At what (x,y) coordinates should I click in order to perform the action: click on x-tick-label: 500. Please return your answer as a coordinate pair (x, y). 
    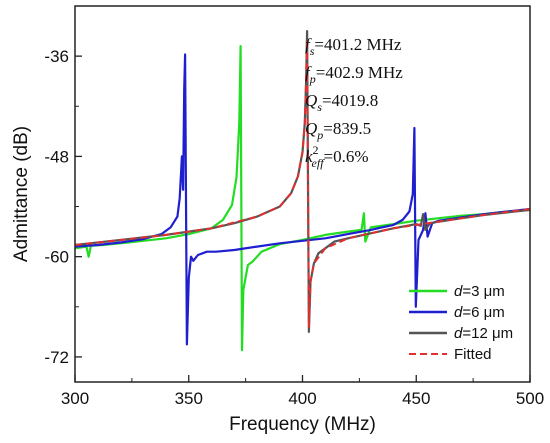
    Looking at the image, I should click on (530, 398).